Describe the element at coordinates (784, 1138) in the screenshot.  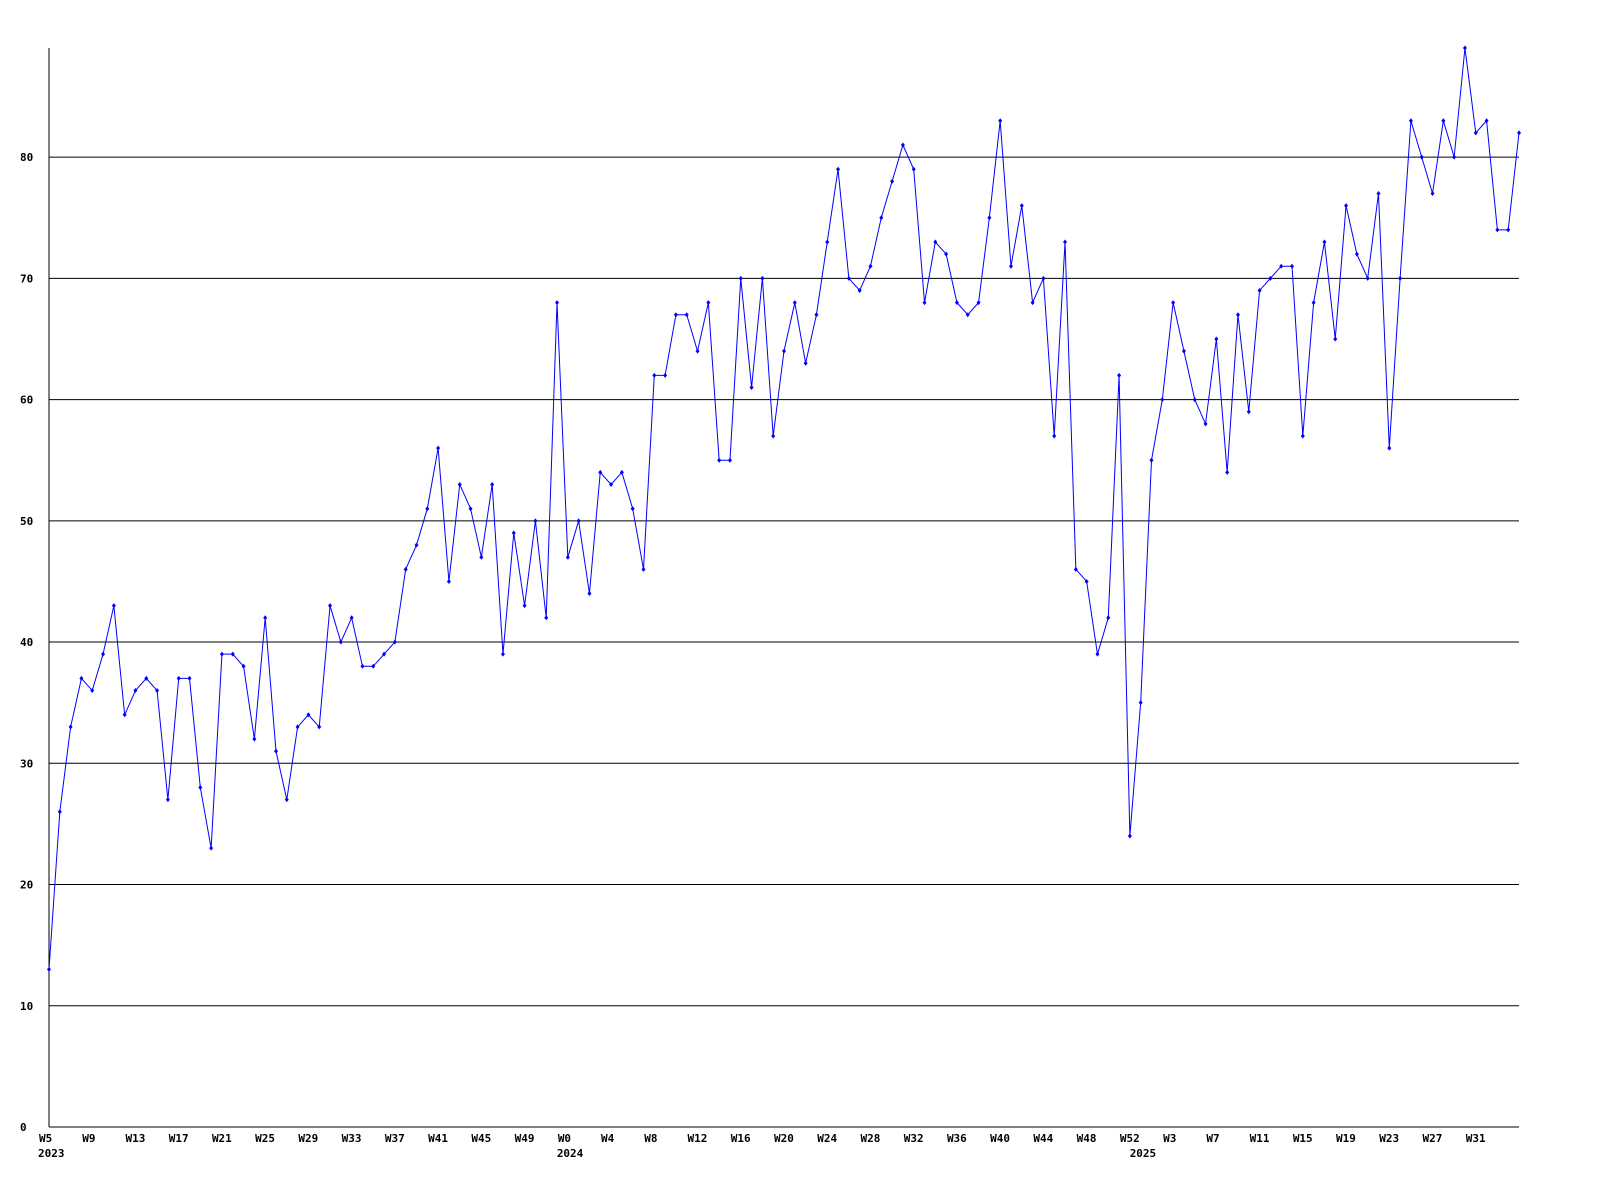
I see `x-tick-label: W20` at that location.